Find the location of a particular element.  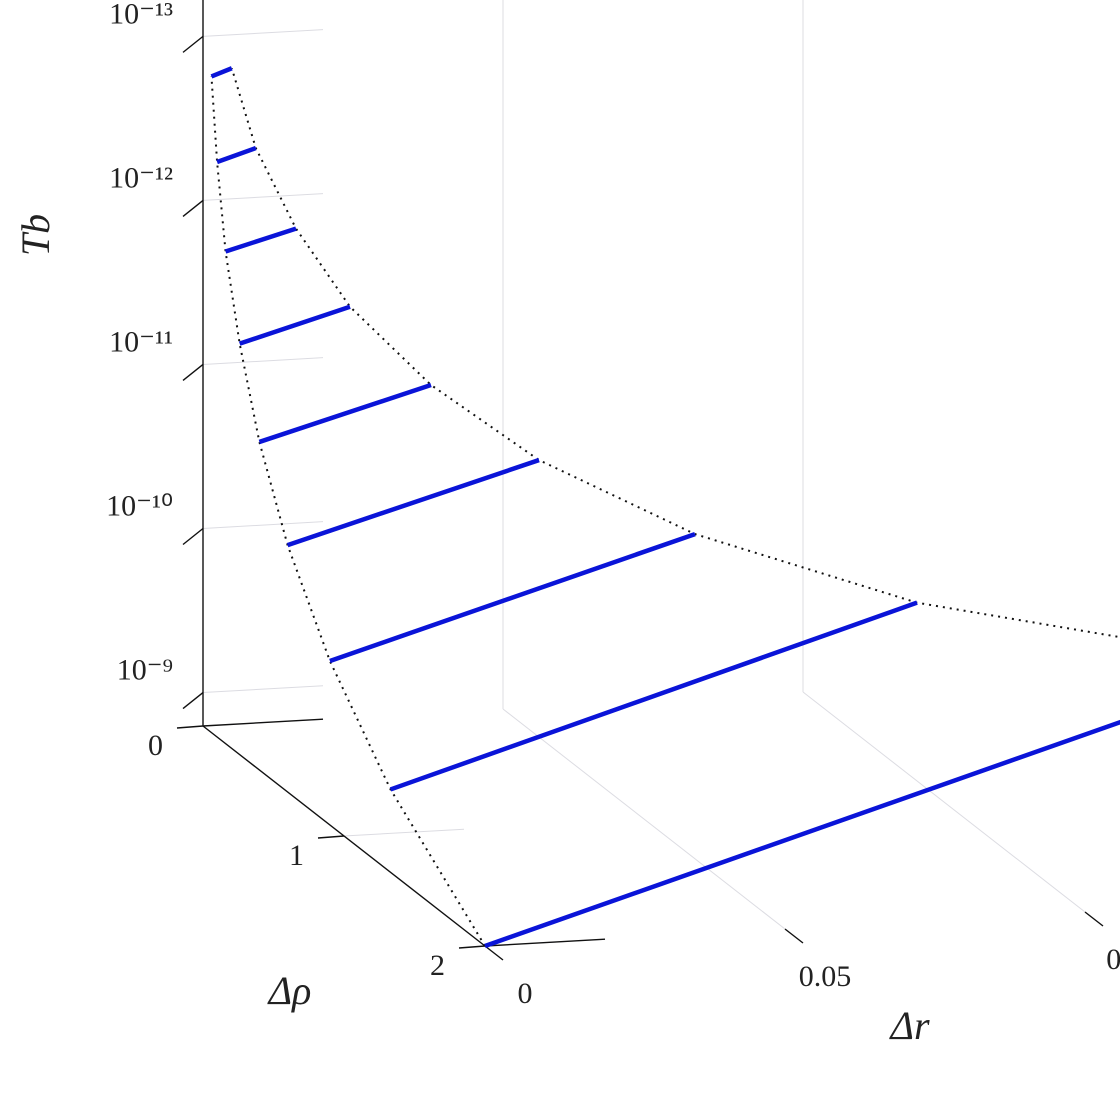

y-tick-label: 2 is located at coordinates (437, 965).